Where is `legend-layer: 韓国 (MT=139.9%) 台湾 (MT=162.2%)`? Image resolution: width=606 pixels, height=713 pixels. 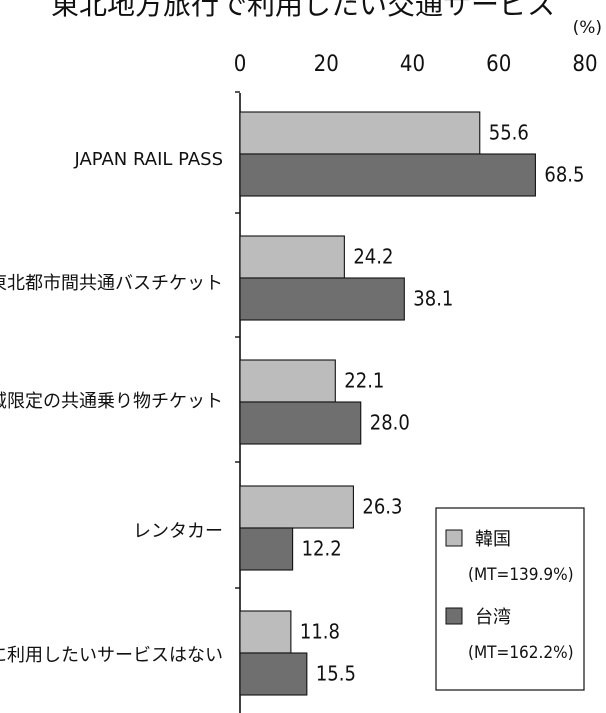 legend-layer: 韓国 (MT=139.9%) 台湾 (MT=162.2%) is located at coordinates (510, 599).